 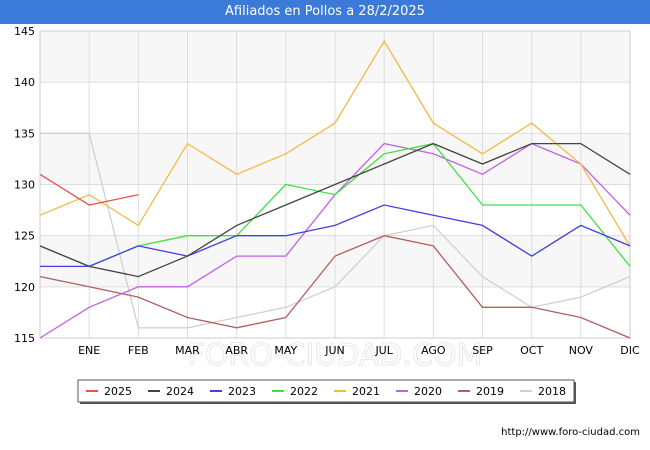 What do you see at coordinates (335, 236) in the screenshot?
I see `series-line-2023` at bounding box center [335, 236].